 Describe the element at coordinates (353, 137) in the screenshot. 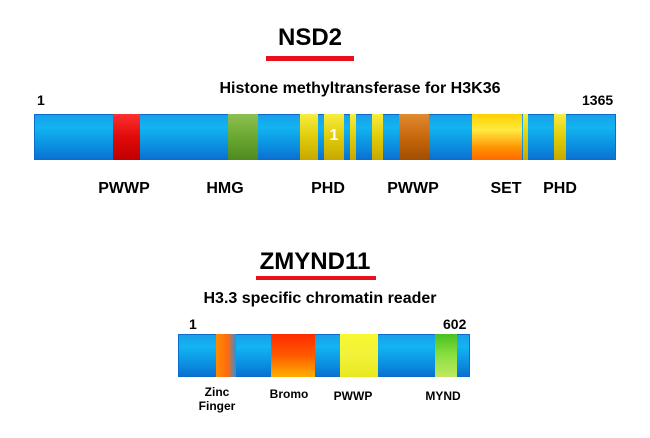

I see `nsd2-phd1-domain-c` at that location.